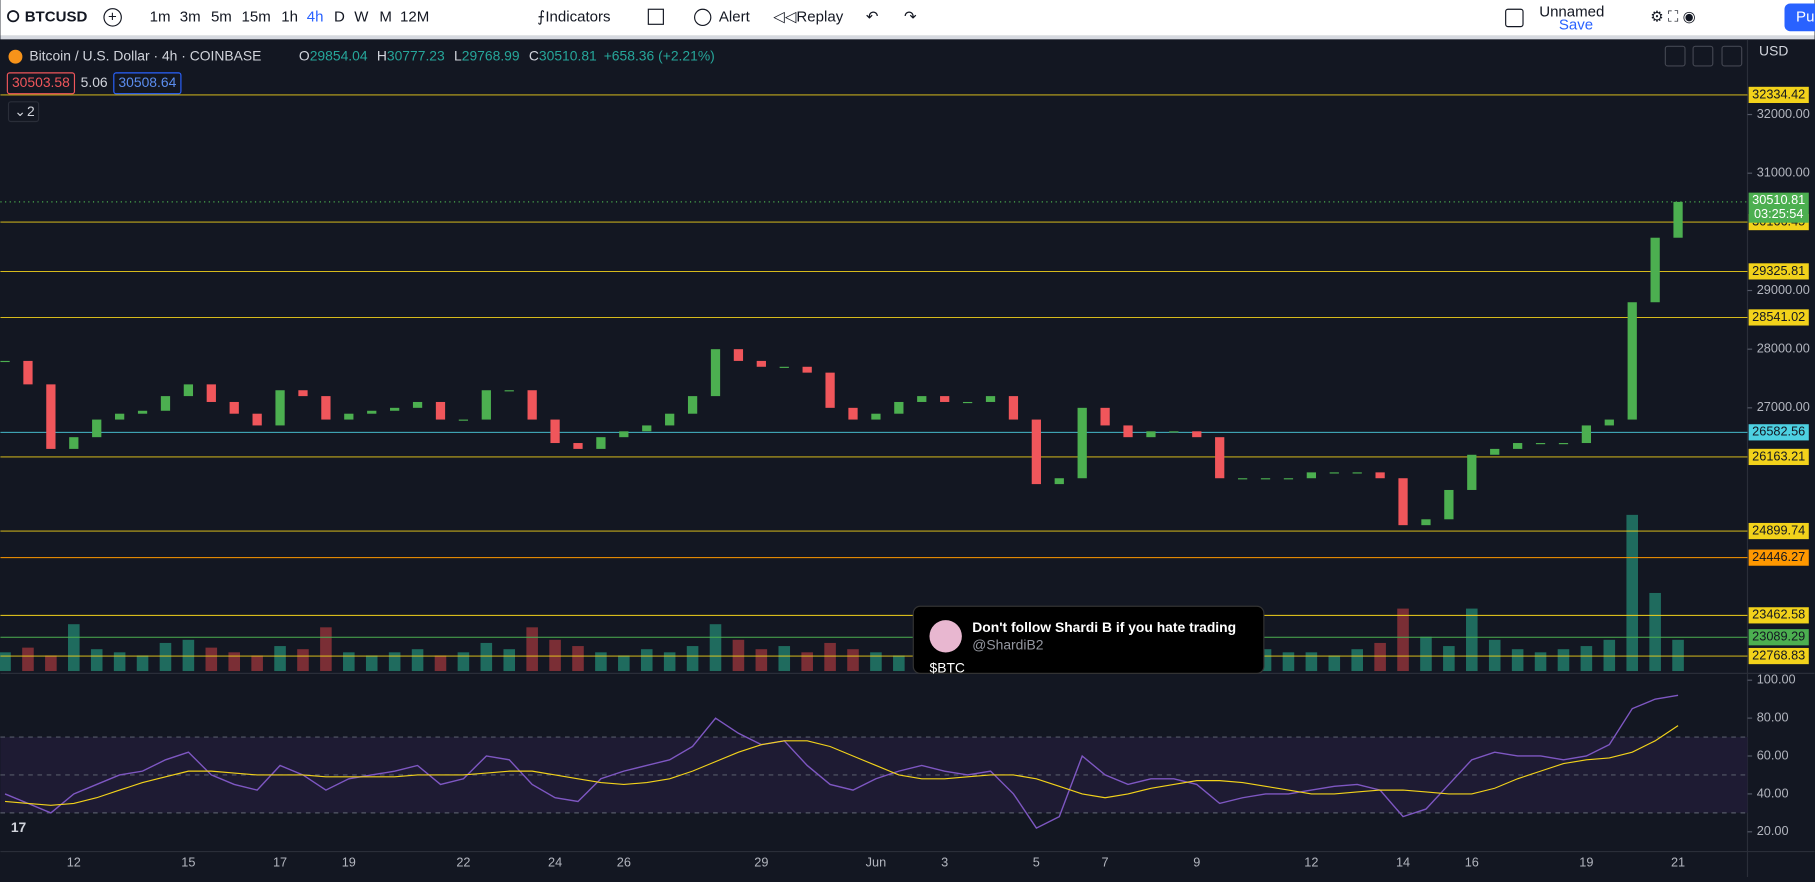 This screenshot has width=1815, height=882. What do you see at coordinates (946, 667) in the screenshot?
I see `tweet-text: $BTC` at bounding box center [946, 667].